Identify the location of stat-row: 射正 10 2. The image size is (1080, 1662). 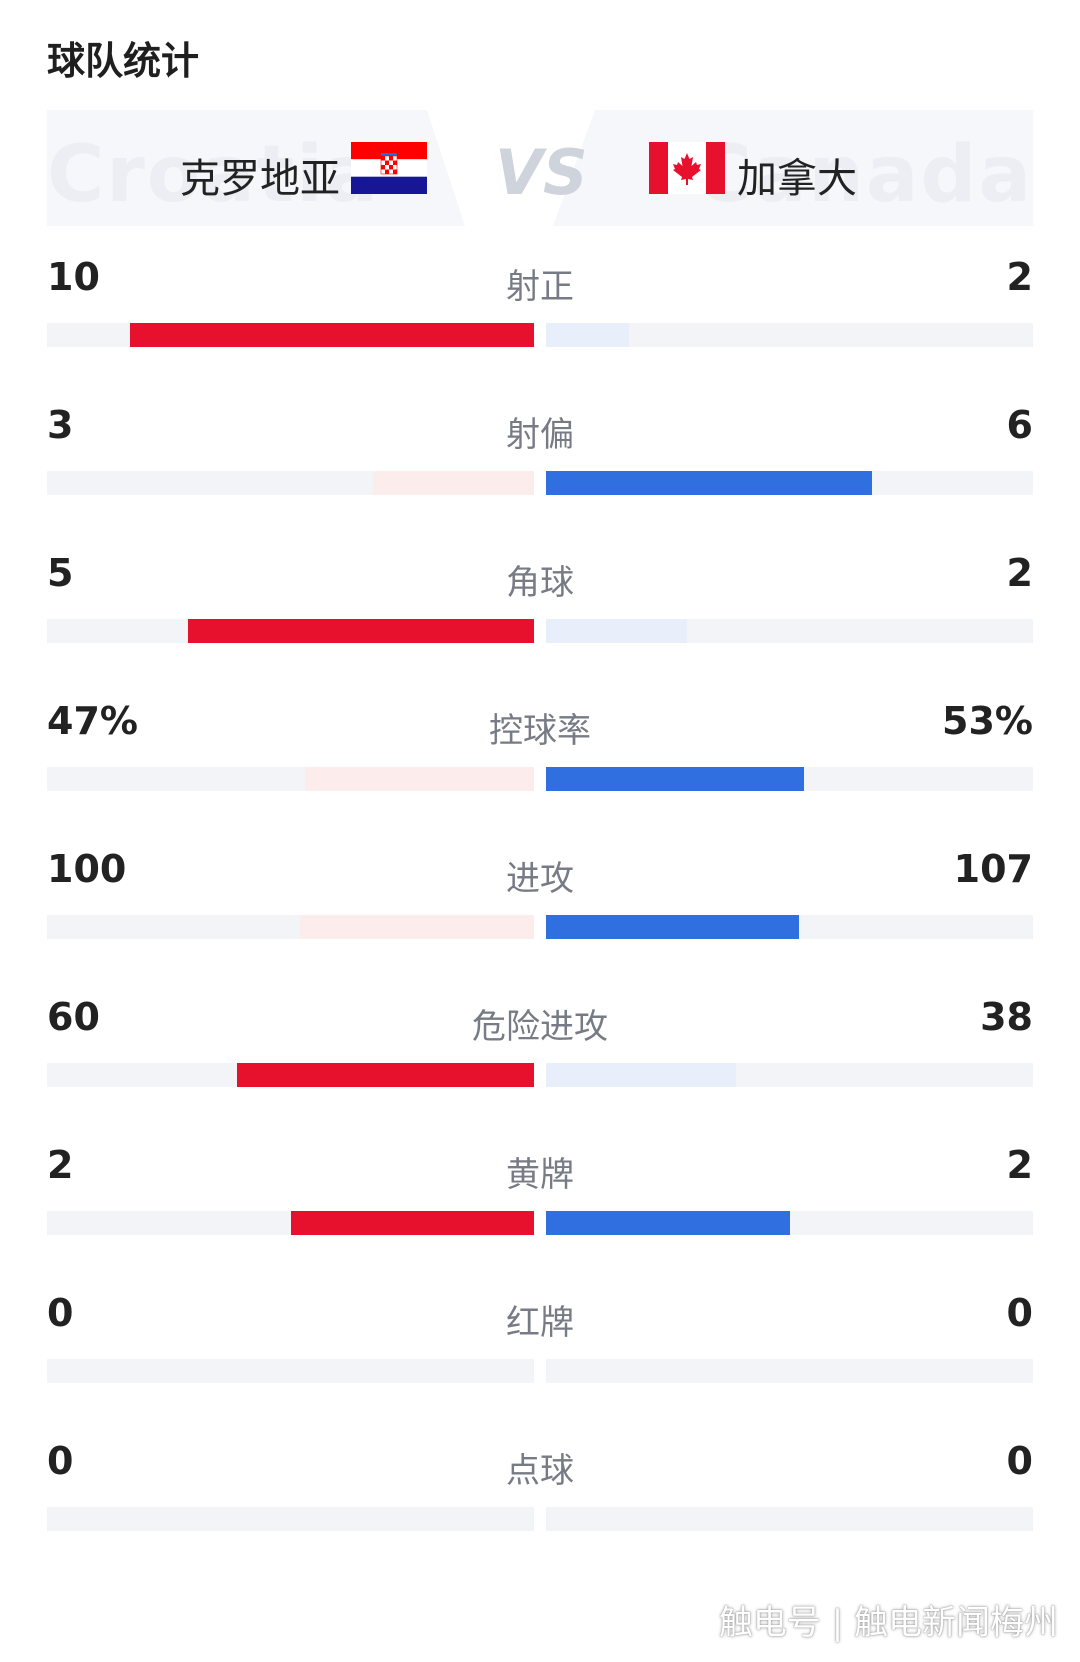
(540, 305).